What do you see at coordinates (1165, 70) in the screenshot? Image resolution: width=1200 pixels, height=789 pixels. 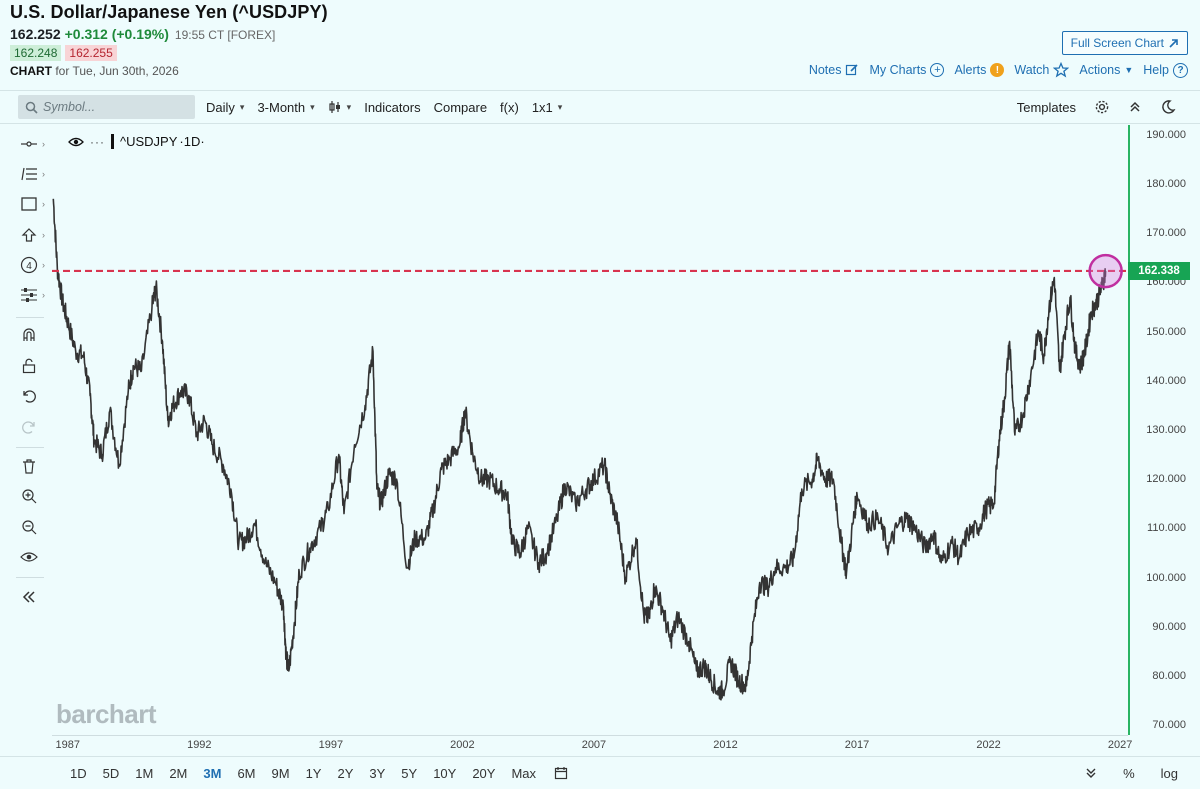 I see `help-link: Help ?` at bounding box center [1165, 70].